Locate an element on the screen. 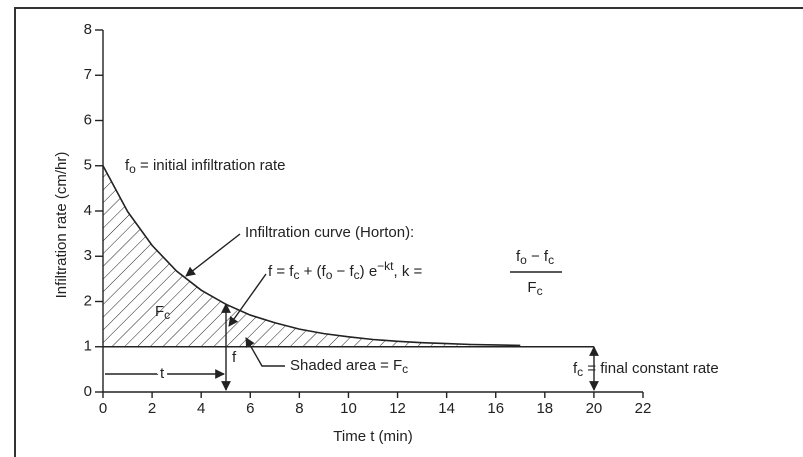 The width and height of the screenshot is (803, 457). annotation: fo = initial infiltration rate is located at coordinates (205, 166).